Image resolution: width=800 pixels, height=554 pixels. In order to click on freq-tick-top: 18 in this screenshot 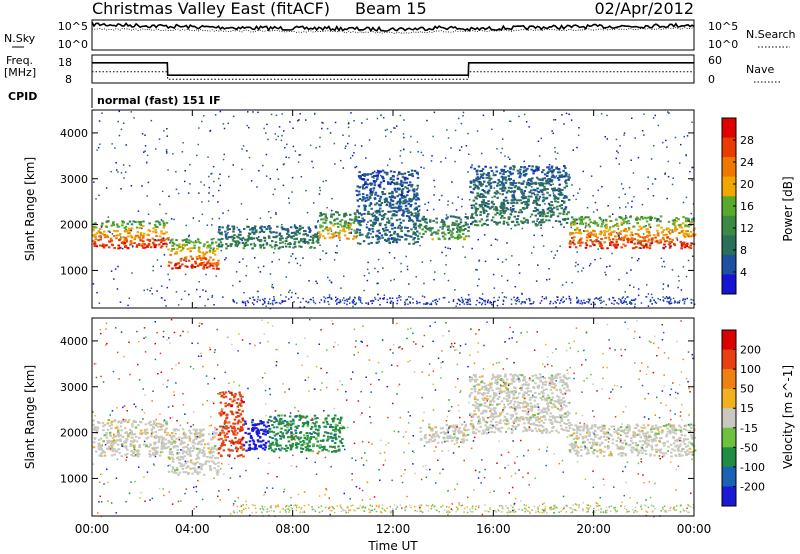, I will do `click(65, 62)`.